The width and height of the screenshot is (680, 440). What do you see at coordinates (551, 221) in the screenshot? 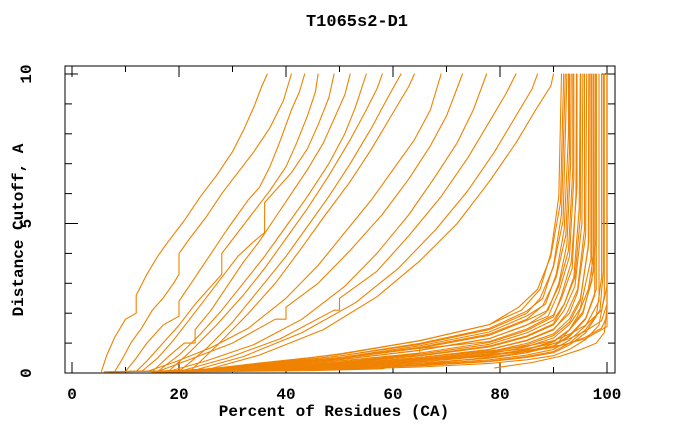
I see `model-curve` at bounding box center [551, 221].